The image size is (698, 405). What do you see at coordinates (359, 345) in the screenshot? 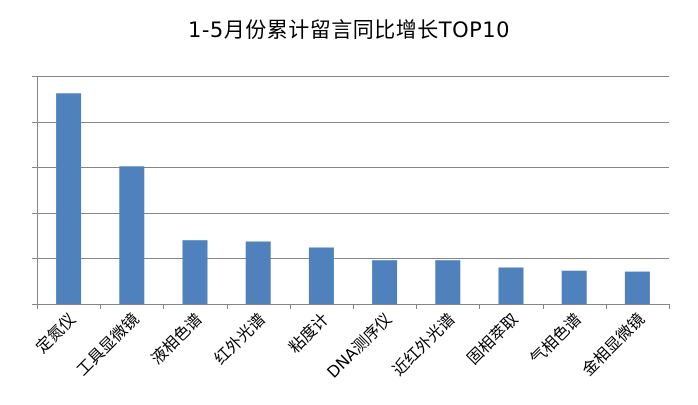
I see `category-label-6: DNA测序仪` at bounding box center [359, 345].